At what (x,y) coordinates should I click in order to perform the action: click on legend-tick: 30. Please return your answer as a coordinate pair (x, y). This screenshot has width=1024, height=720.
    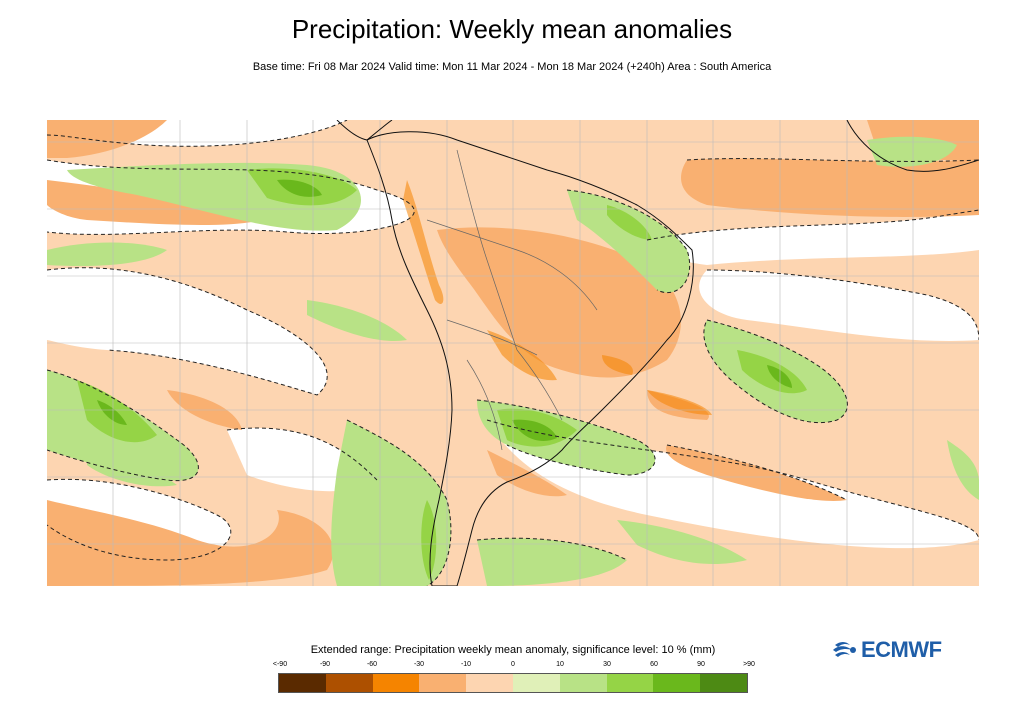
    Looking at the image, I should click on (607, 664).